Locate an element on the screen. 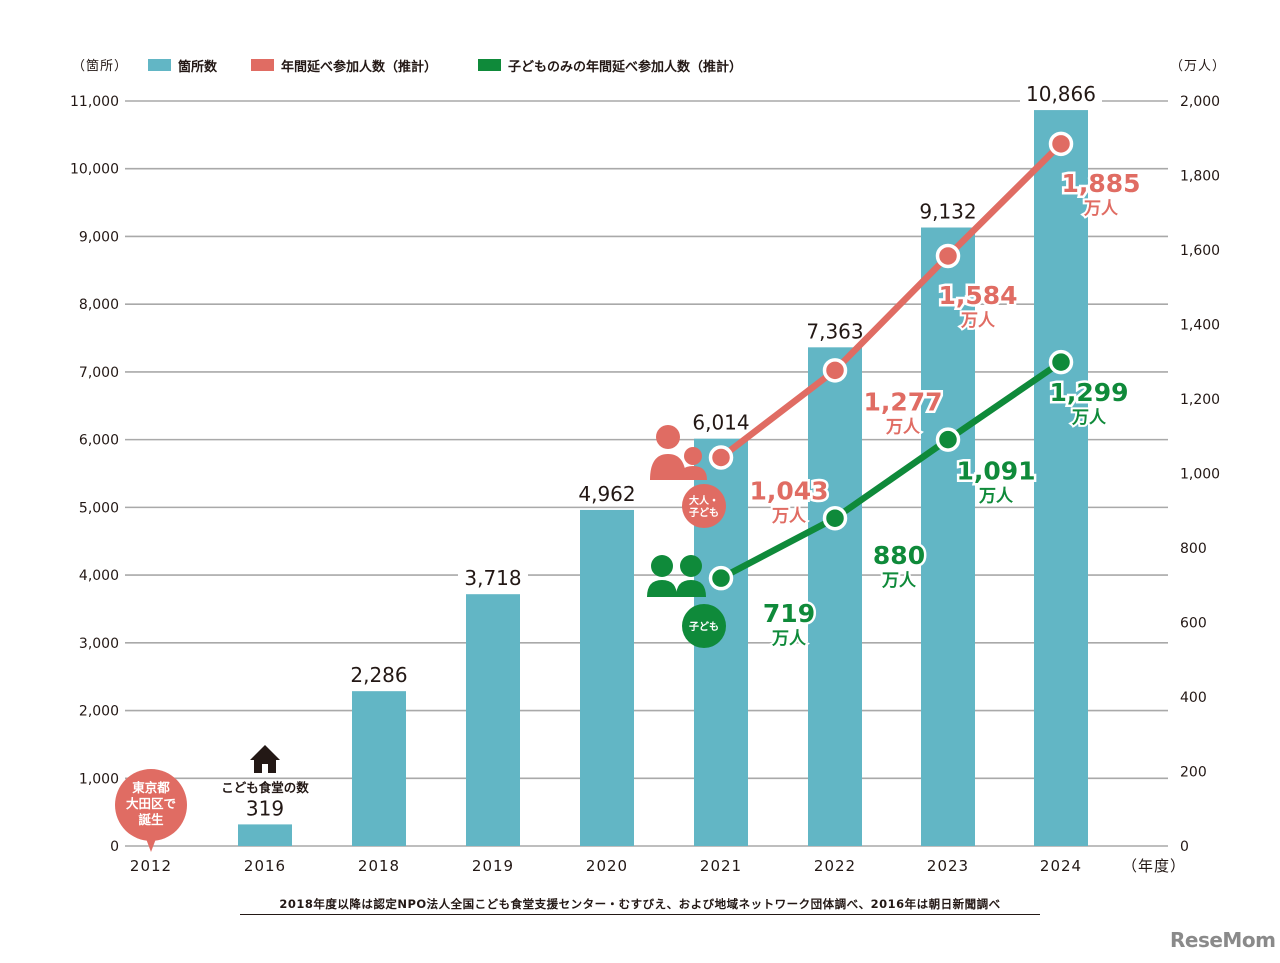 The height and width of the screenshot is (963, 1280). bar-data-label: 4,962 is located at coordinates (606, 494).